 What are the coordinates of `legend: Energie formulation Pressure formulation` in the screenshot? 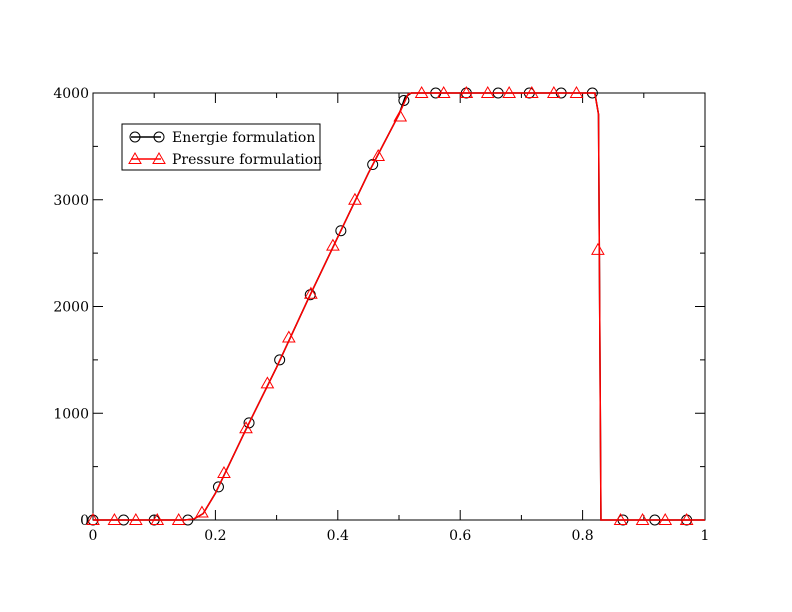 It's located at (221, 147).